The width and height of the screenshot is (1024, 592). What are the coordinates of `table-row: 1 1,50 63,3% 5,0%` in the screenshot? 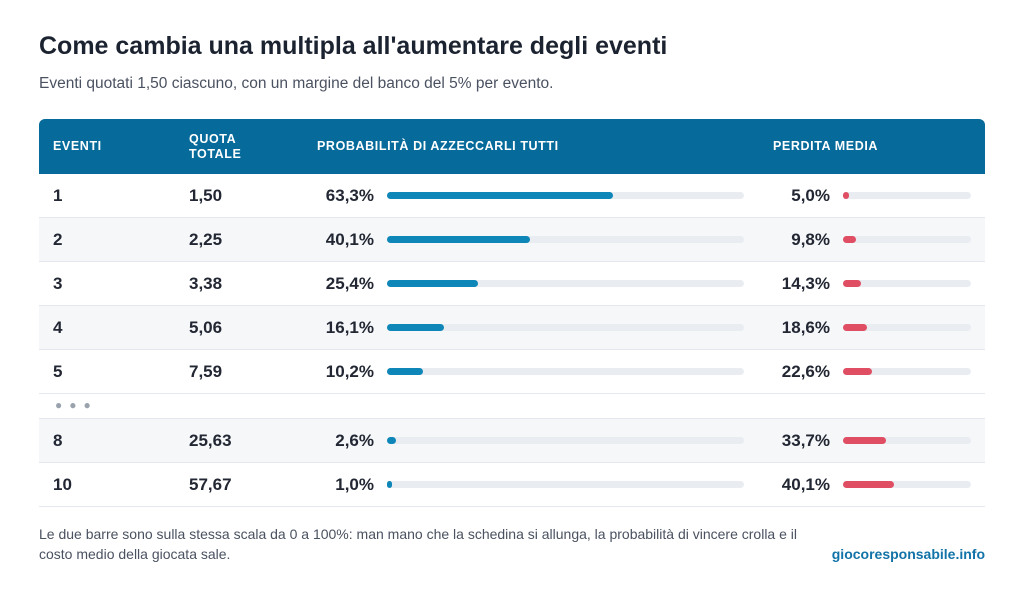 It's located at (512, 196).